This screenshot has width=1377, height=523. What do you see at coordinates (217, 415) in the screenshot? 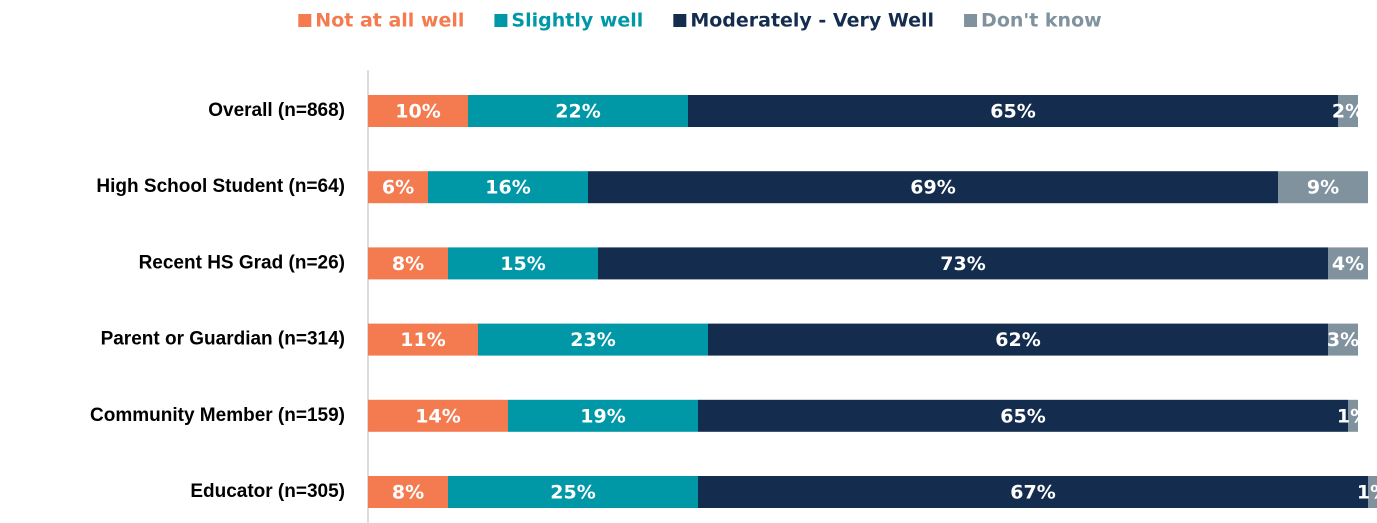
I see `category-label: Community Member (n=159)` at bounding box center [217, 415].